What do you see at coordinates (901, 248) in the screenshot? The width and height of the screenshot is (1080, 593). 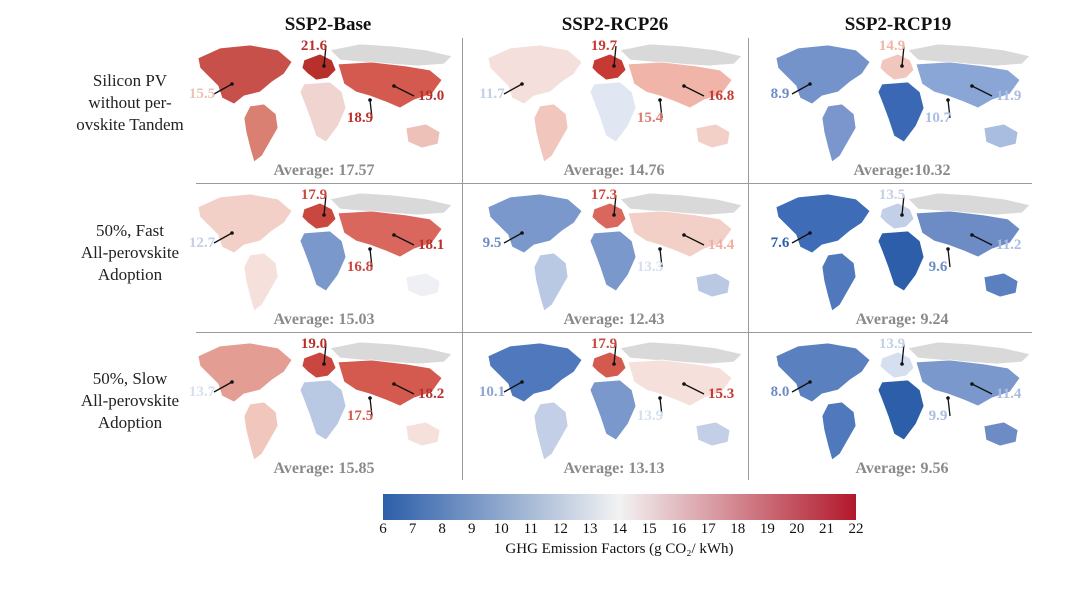 I see `world-map: 13.5 7.6 11.2 9.6` at bounding box center [901, 248].